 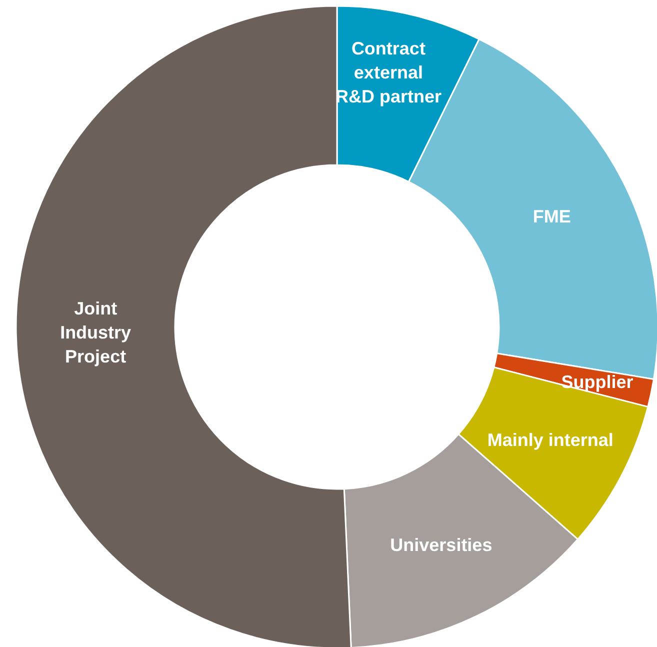 What do you see at coordinates (96, 332) in the screenshot?
I see `slice-label: Joint Industry Project` at bounding box center [96, 332].